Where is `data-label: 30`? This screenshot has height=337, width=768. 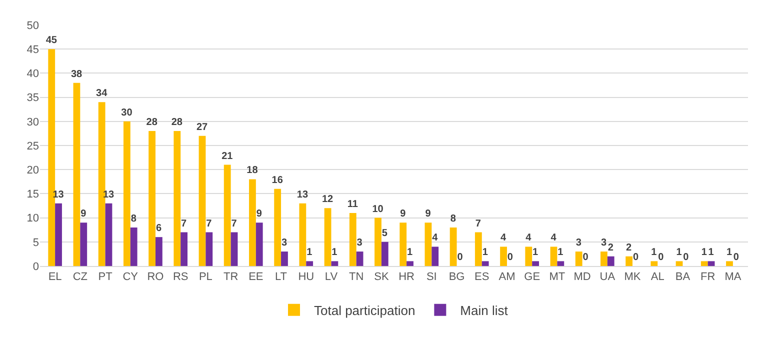 data-label: 30 is located at coordinates (127, 112).